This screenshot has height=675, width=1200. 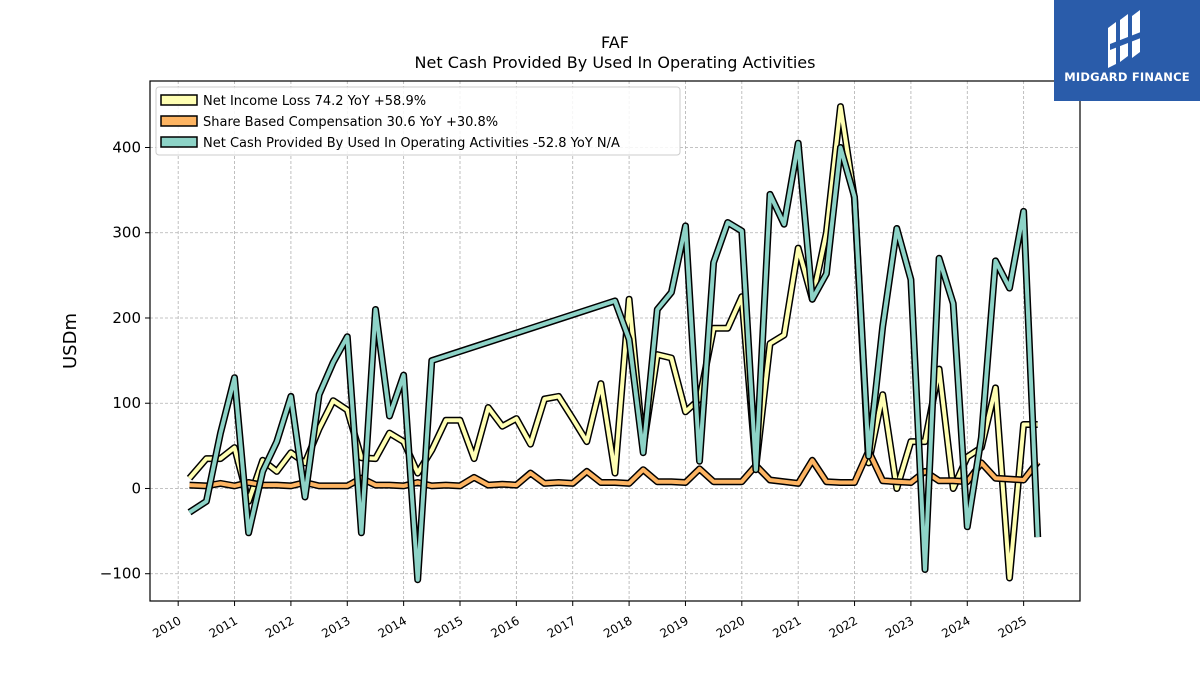 I want to click on legend-label: Net Income Loss 74.2 YoY +58.9%, so click(x=314, y=101).